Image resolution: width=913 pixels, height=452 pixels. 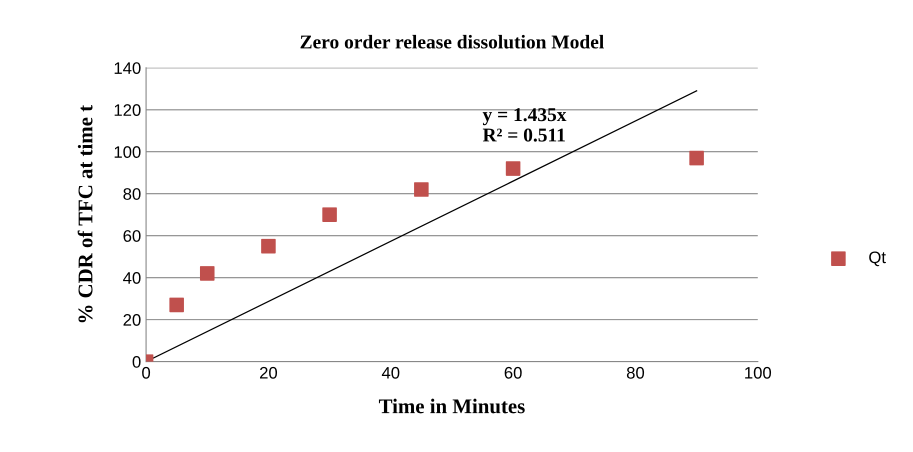 I want to click on x-tick-label: 100, so click(x=758, y=372).